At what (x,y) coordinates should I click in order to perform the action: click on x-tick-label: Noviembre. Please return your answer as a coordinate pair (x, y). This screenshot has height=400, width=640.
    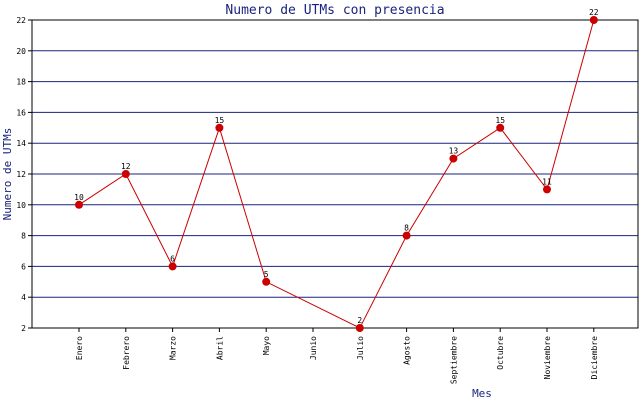
    Looking at the image, I should click on (547, 358).